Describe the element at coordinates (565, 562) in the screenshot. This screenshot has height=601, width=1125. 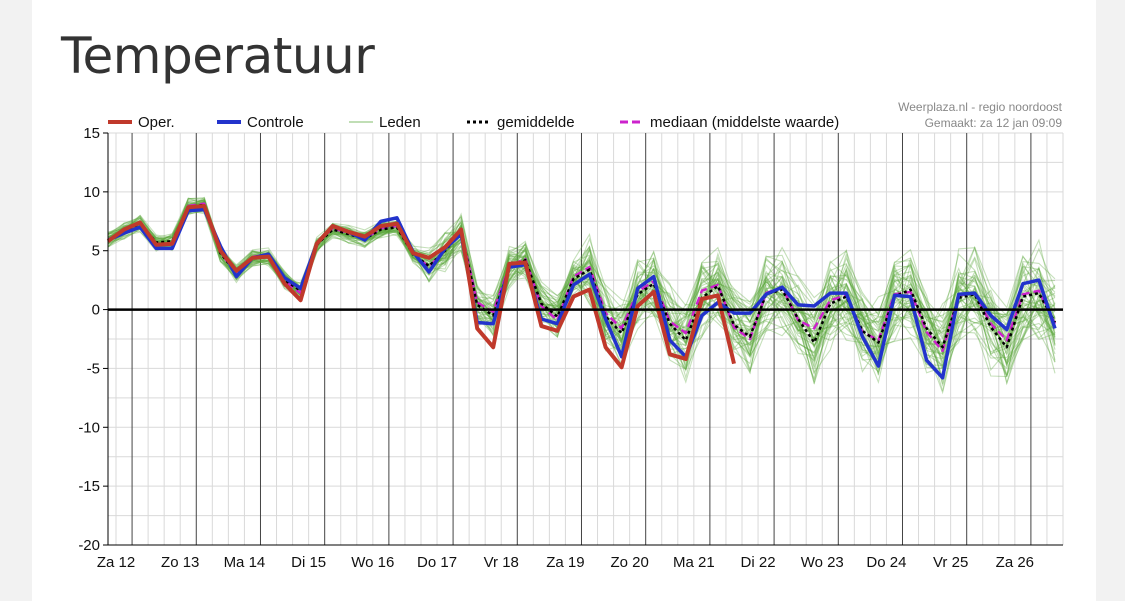
I see `x-tick-label: Za 19` at that location.